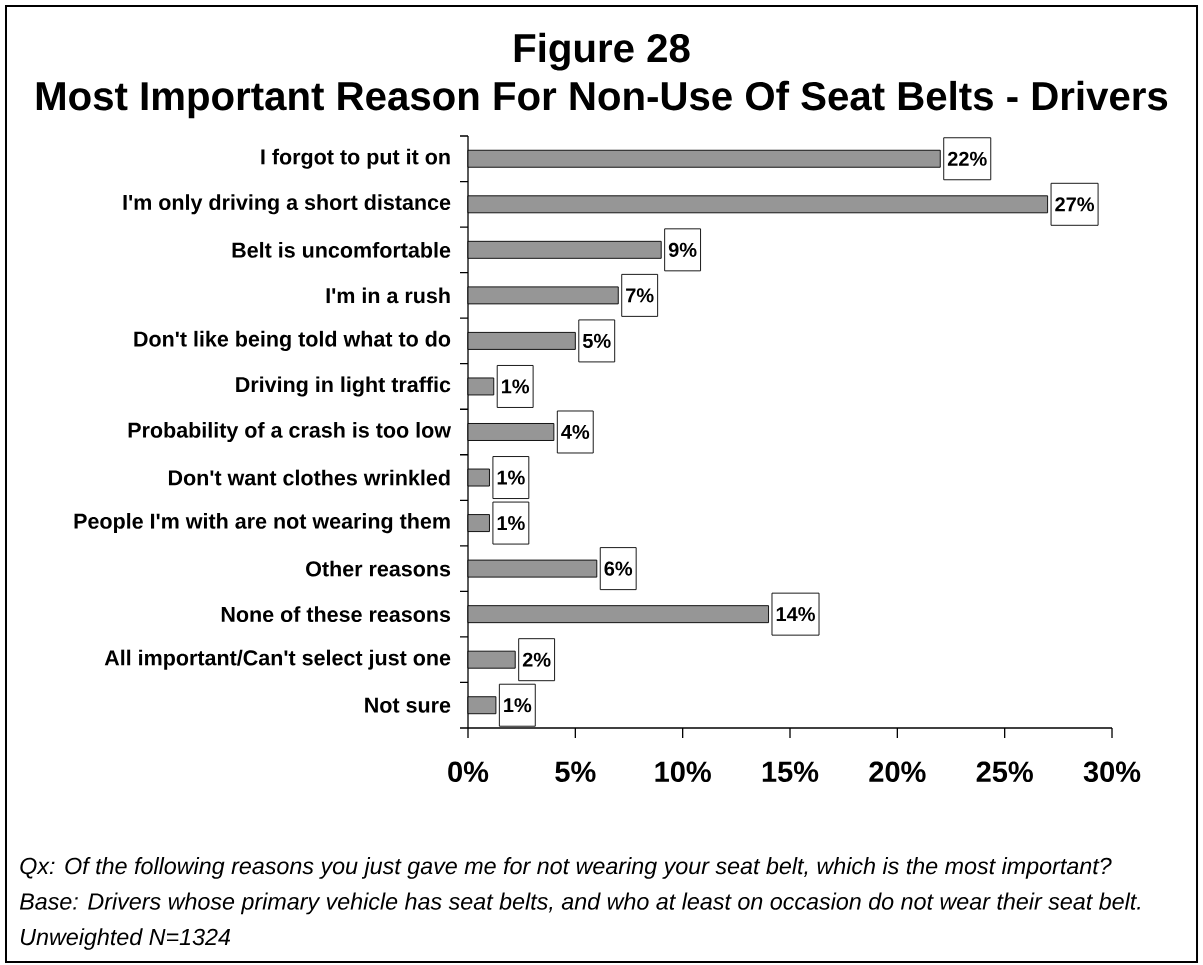 The image size is (1203, 965). What do you see at coordinates (1112, 772) in the screenshot?
I see `x-tick-label: 30%` at bounding box center [1112, 772].